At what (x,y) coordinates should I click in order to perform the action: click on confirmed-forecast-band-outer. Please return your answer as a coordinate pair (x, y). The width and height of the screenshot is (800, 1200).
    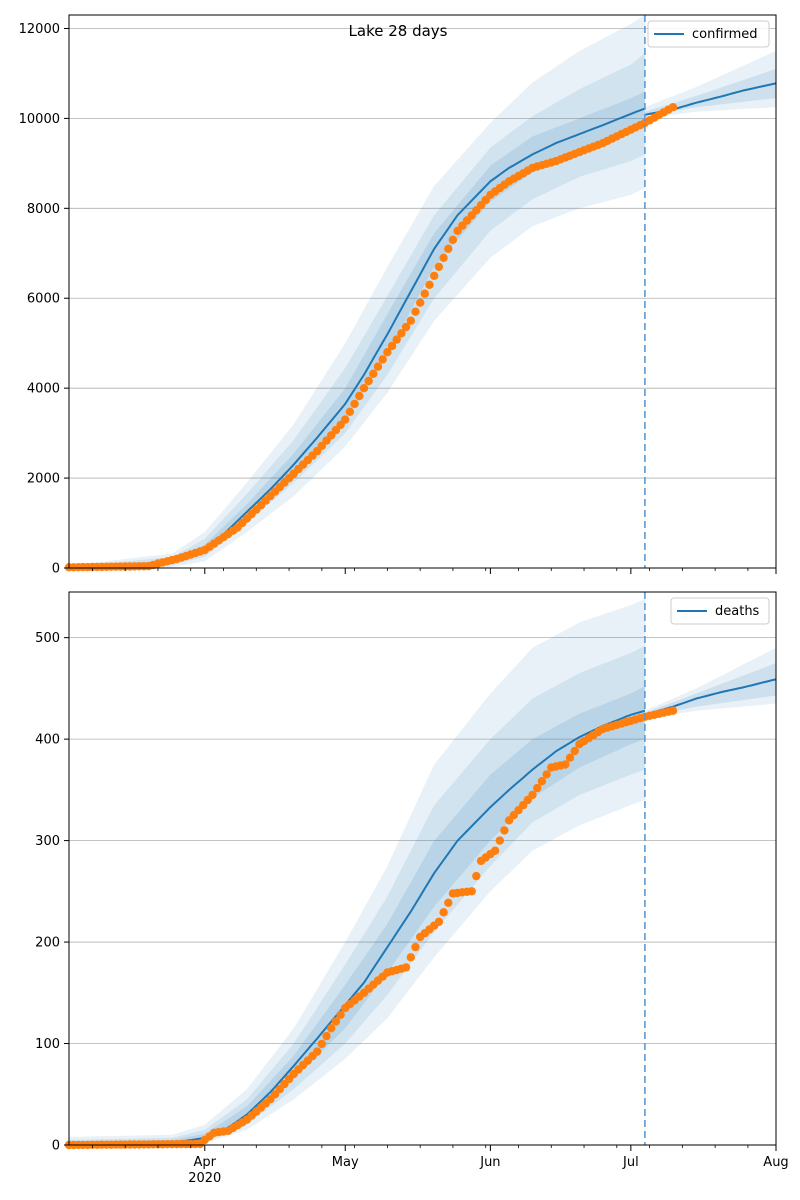
    Looking at the image, I should click on (710, 85).